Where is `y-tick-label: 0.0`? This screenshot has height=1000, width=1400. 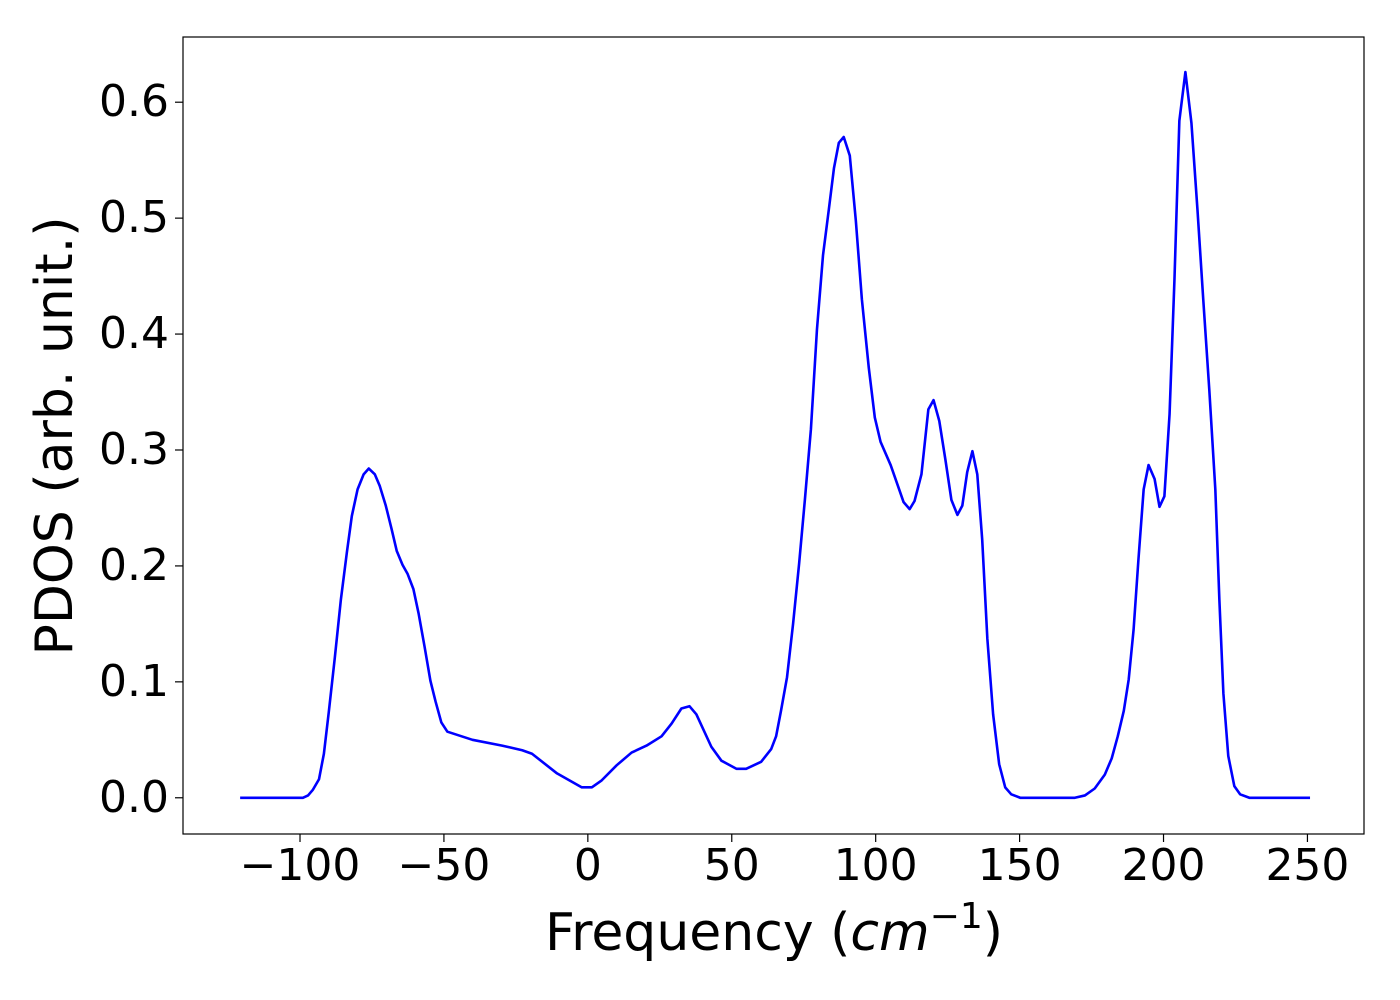
y-tick-label: 0.0 is located at coordinates (134, 797).